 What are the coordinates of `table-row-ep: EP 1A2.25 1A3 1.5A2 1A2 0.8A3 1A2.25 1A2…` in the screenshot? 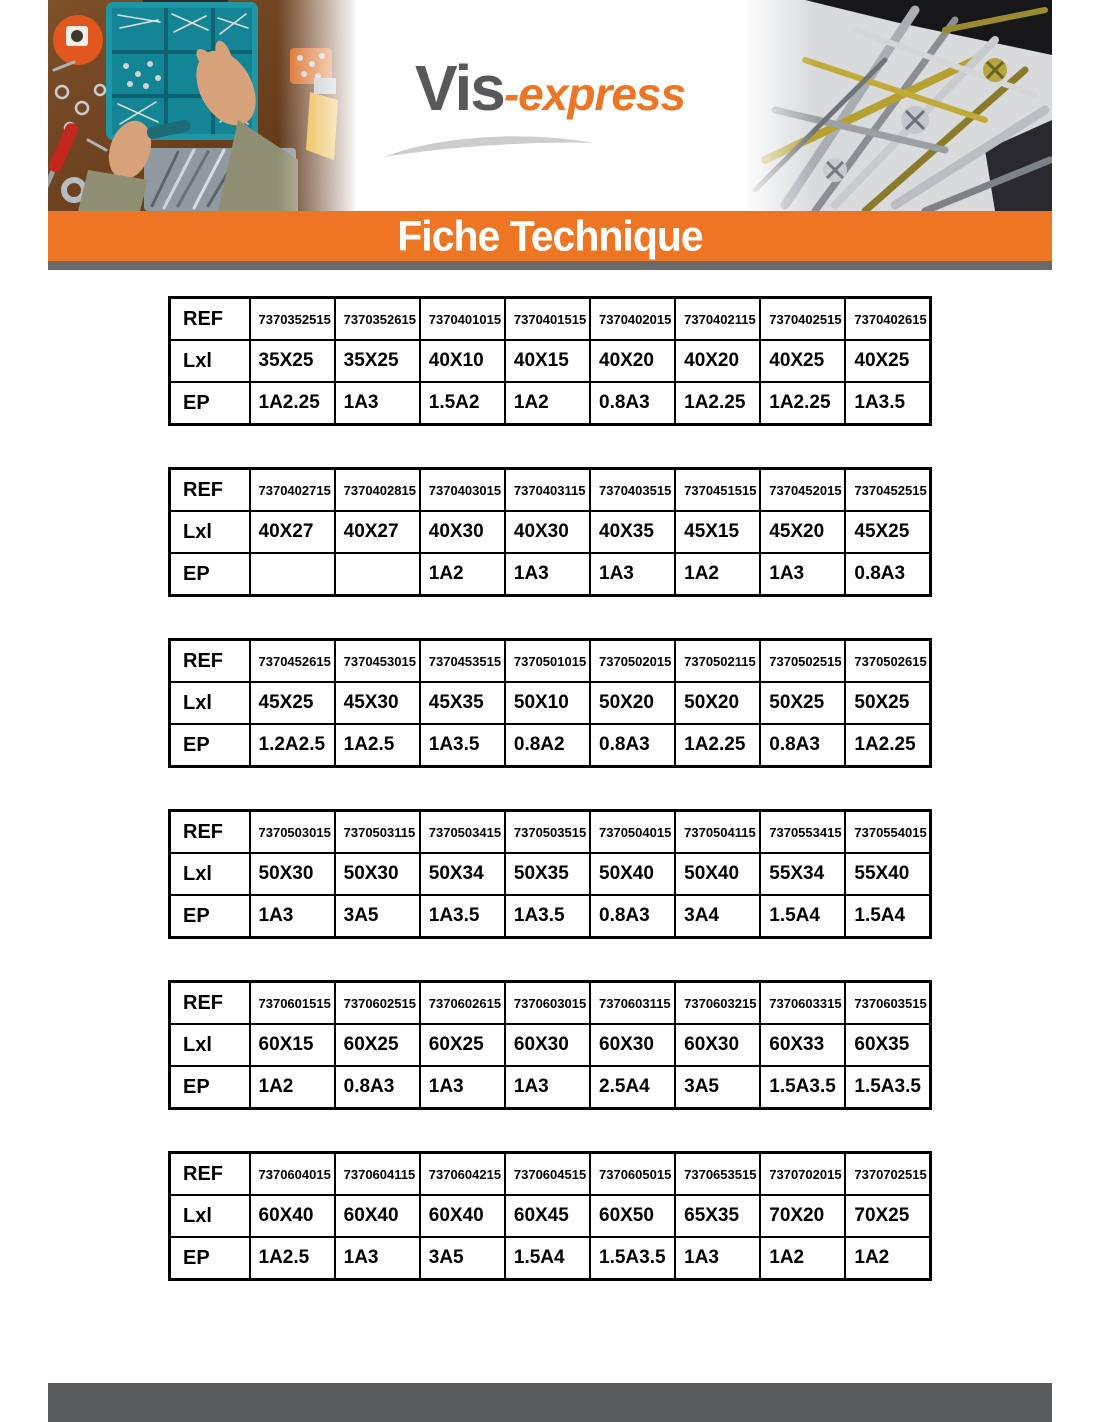 It's located at (550, 403).